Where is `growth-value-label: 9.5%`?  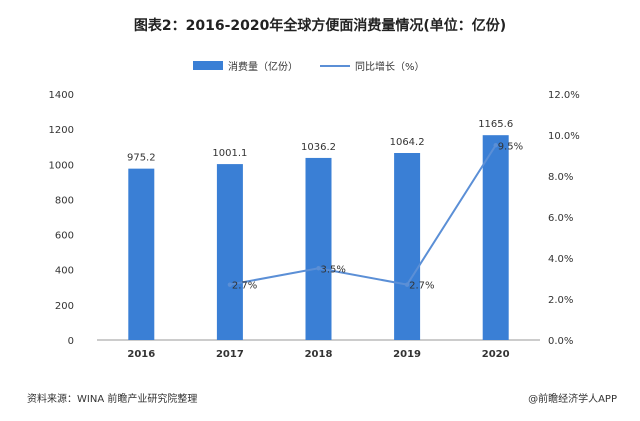
growth-value-label: 9.5% is located at coordinates (510, 146).